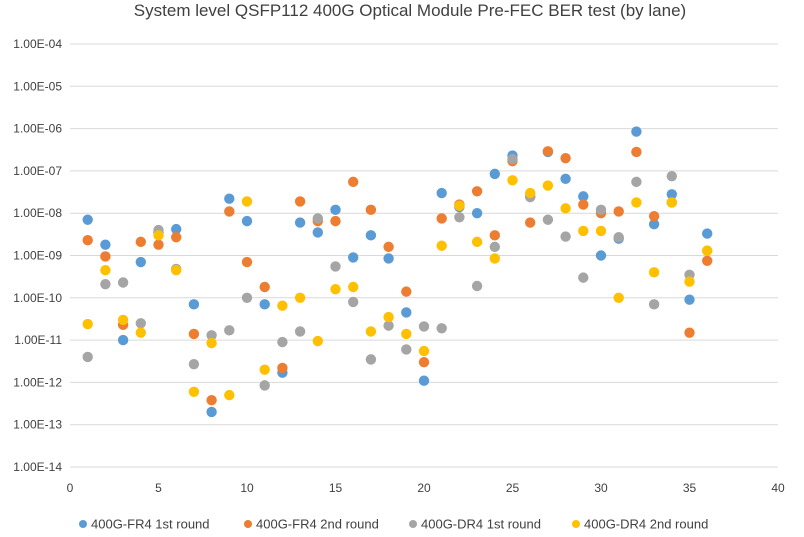 The width and height of the screenshot is (804, 537). What do you see at coordinates (336, 488) in the screenshot?
I see `x-tick-label: 15` at bounding box center [336, 488].